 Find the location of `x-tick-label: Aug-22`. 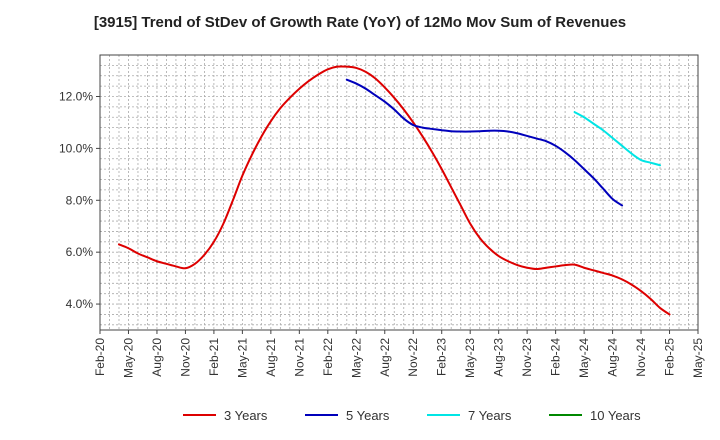

x-tick-label: Aug-22 is located at coordinates (385, 357).